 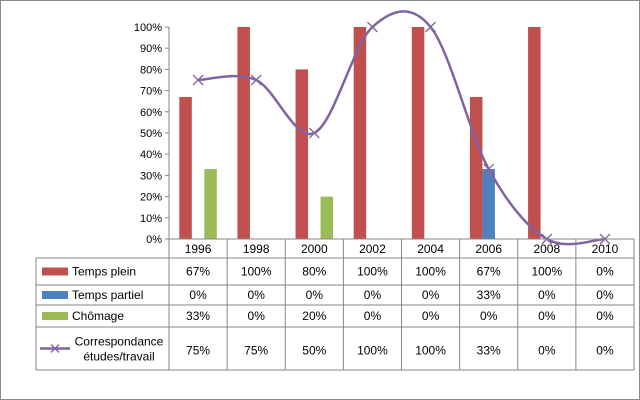 I want to click on legend-key-ch-mage, so click(x=55, y=316).